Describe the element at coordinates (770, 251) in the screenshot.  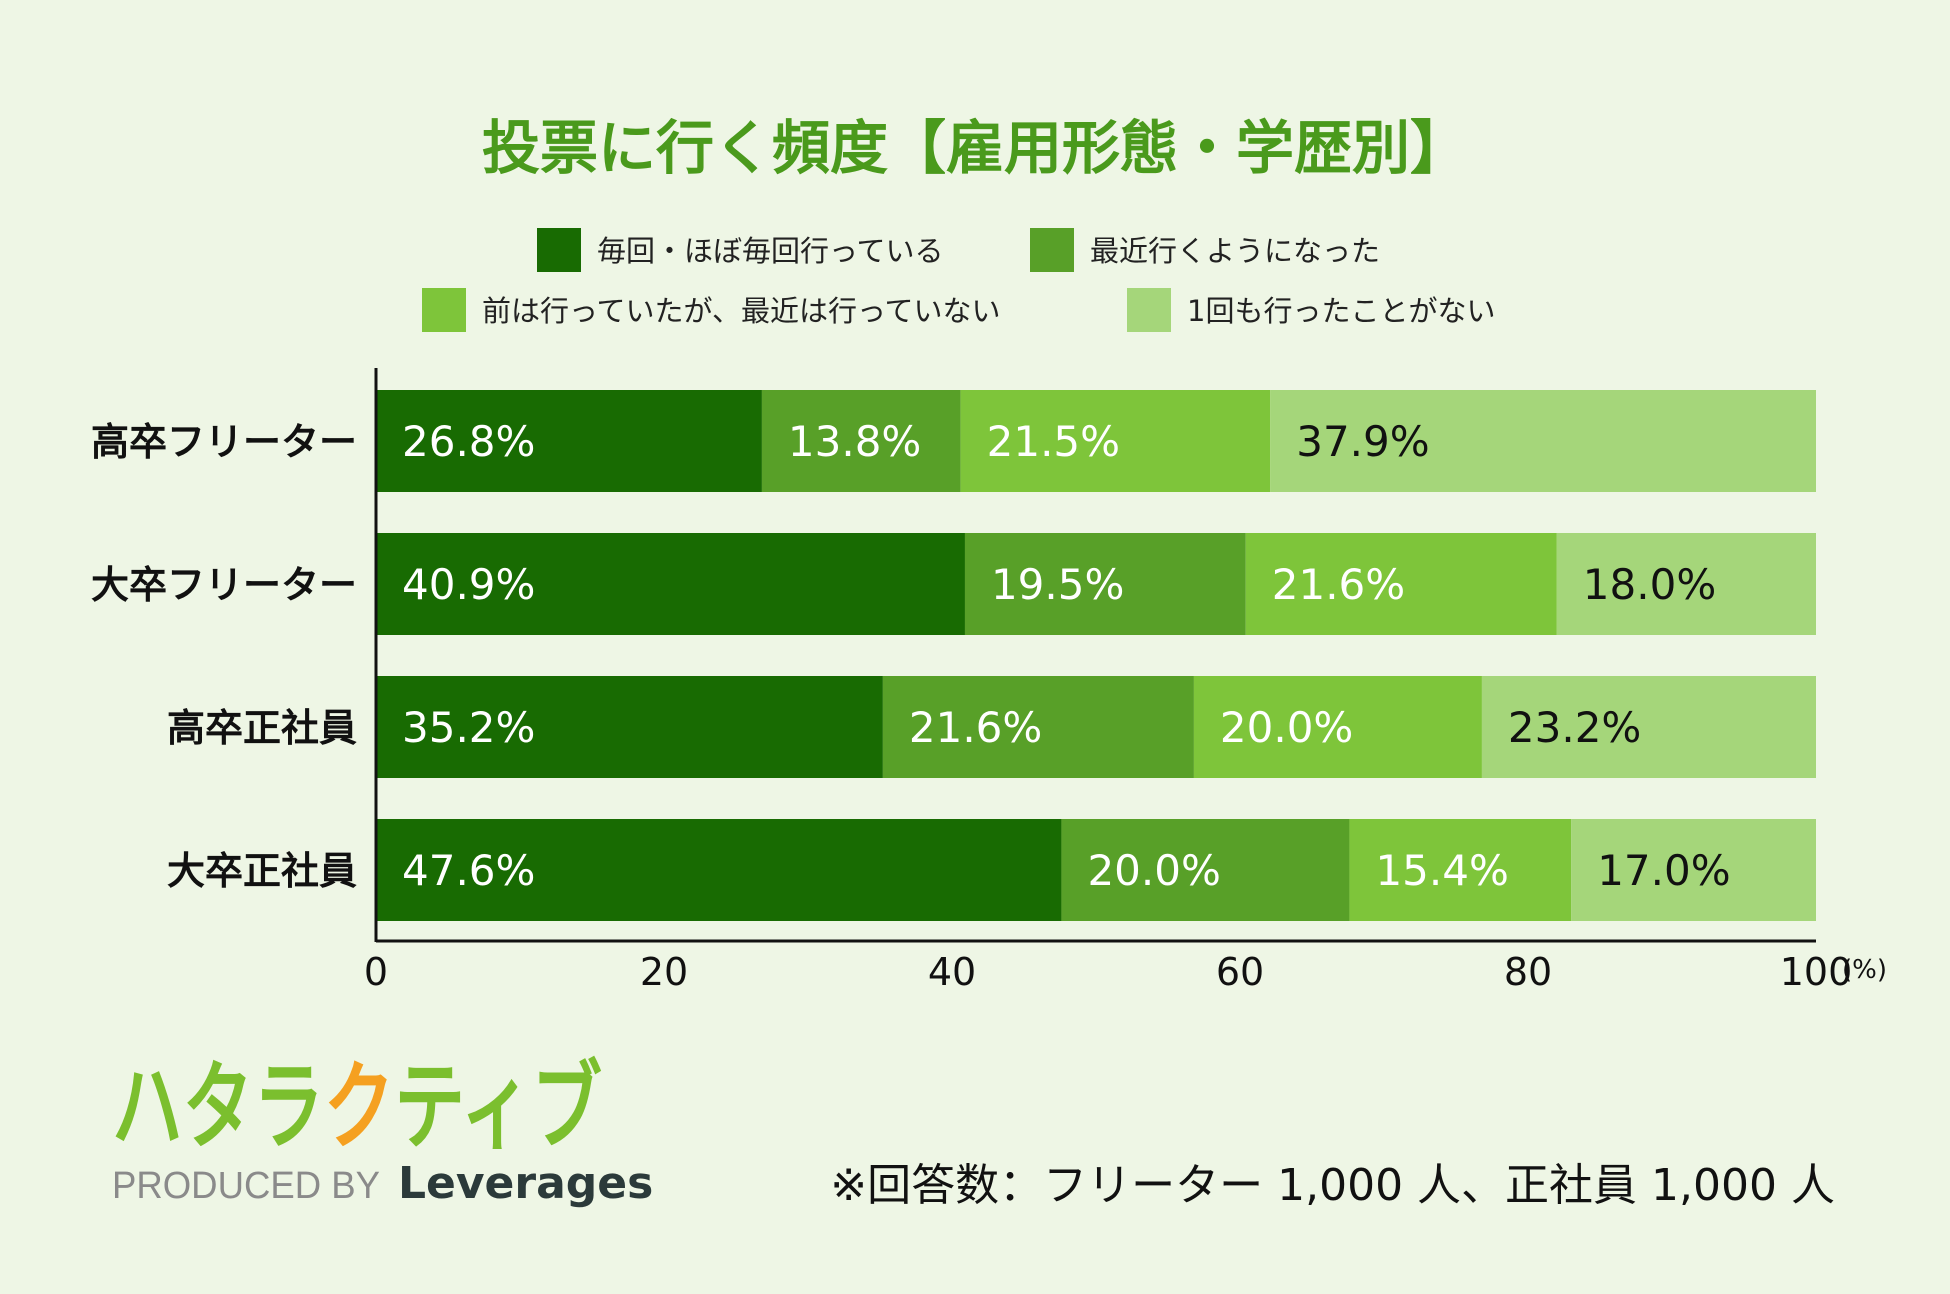
I see `legend-label: 毎回・ほぼ毎回行っている` at that location.